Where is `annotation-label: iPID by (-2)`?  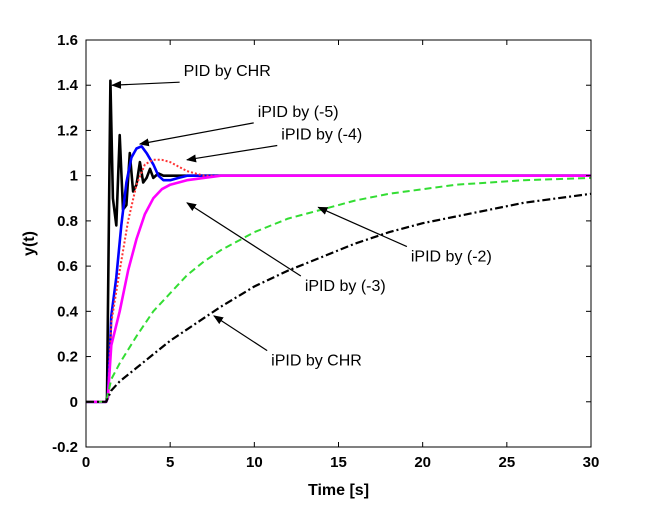 annotation-label: iPID by (-2) is located at coordinates (451, 257).